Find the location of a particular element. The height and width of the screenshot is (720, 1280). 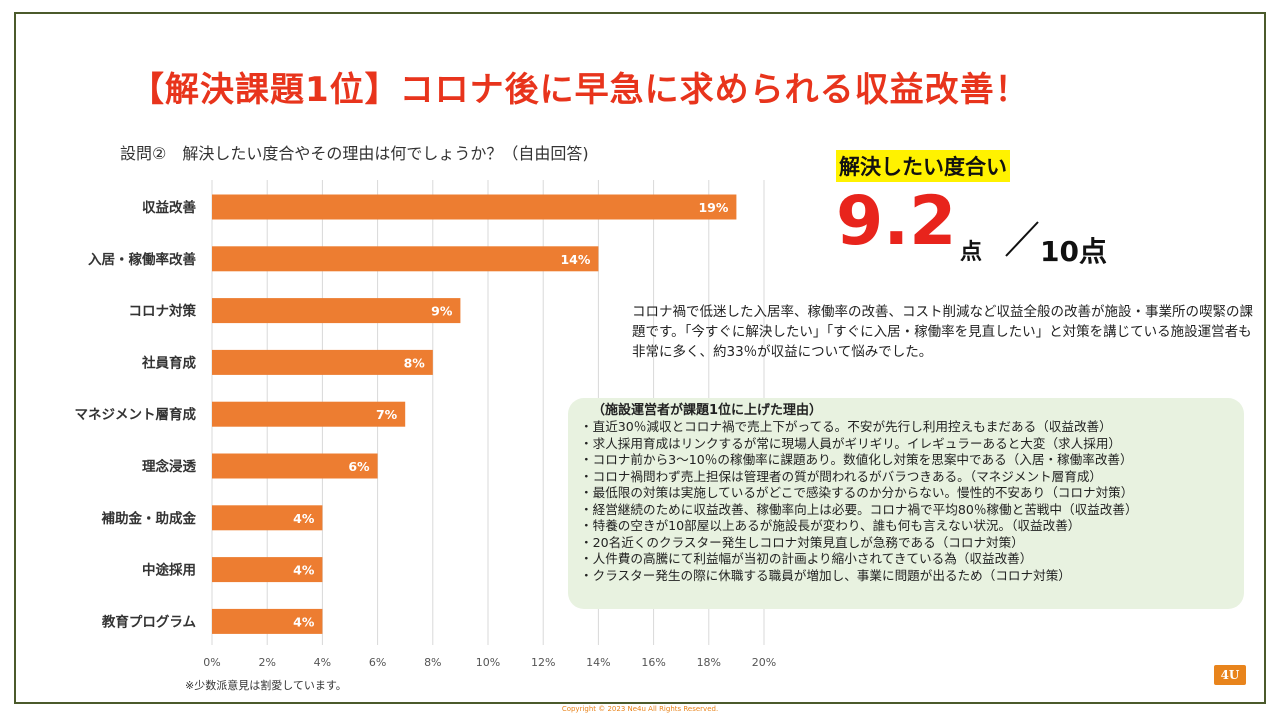

brand-badge: 4U is located at coordinates (1230, 675).